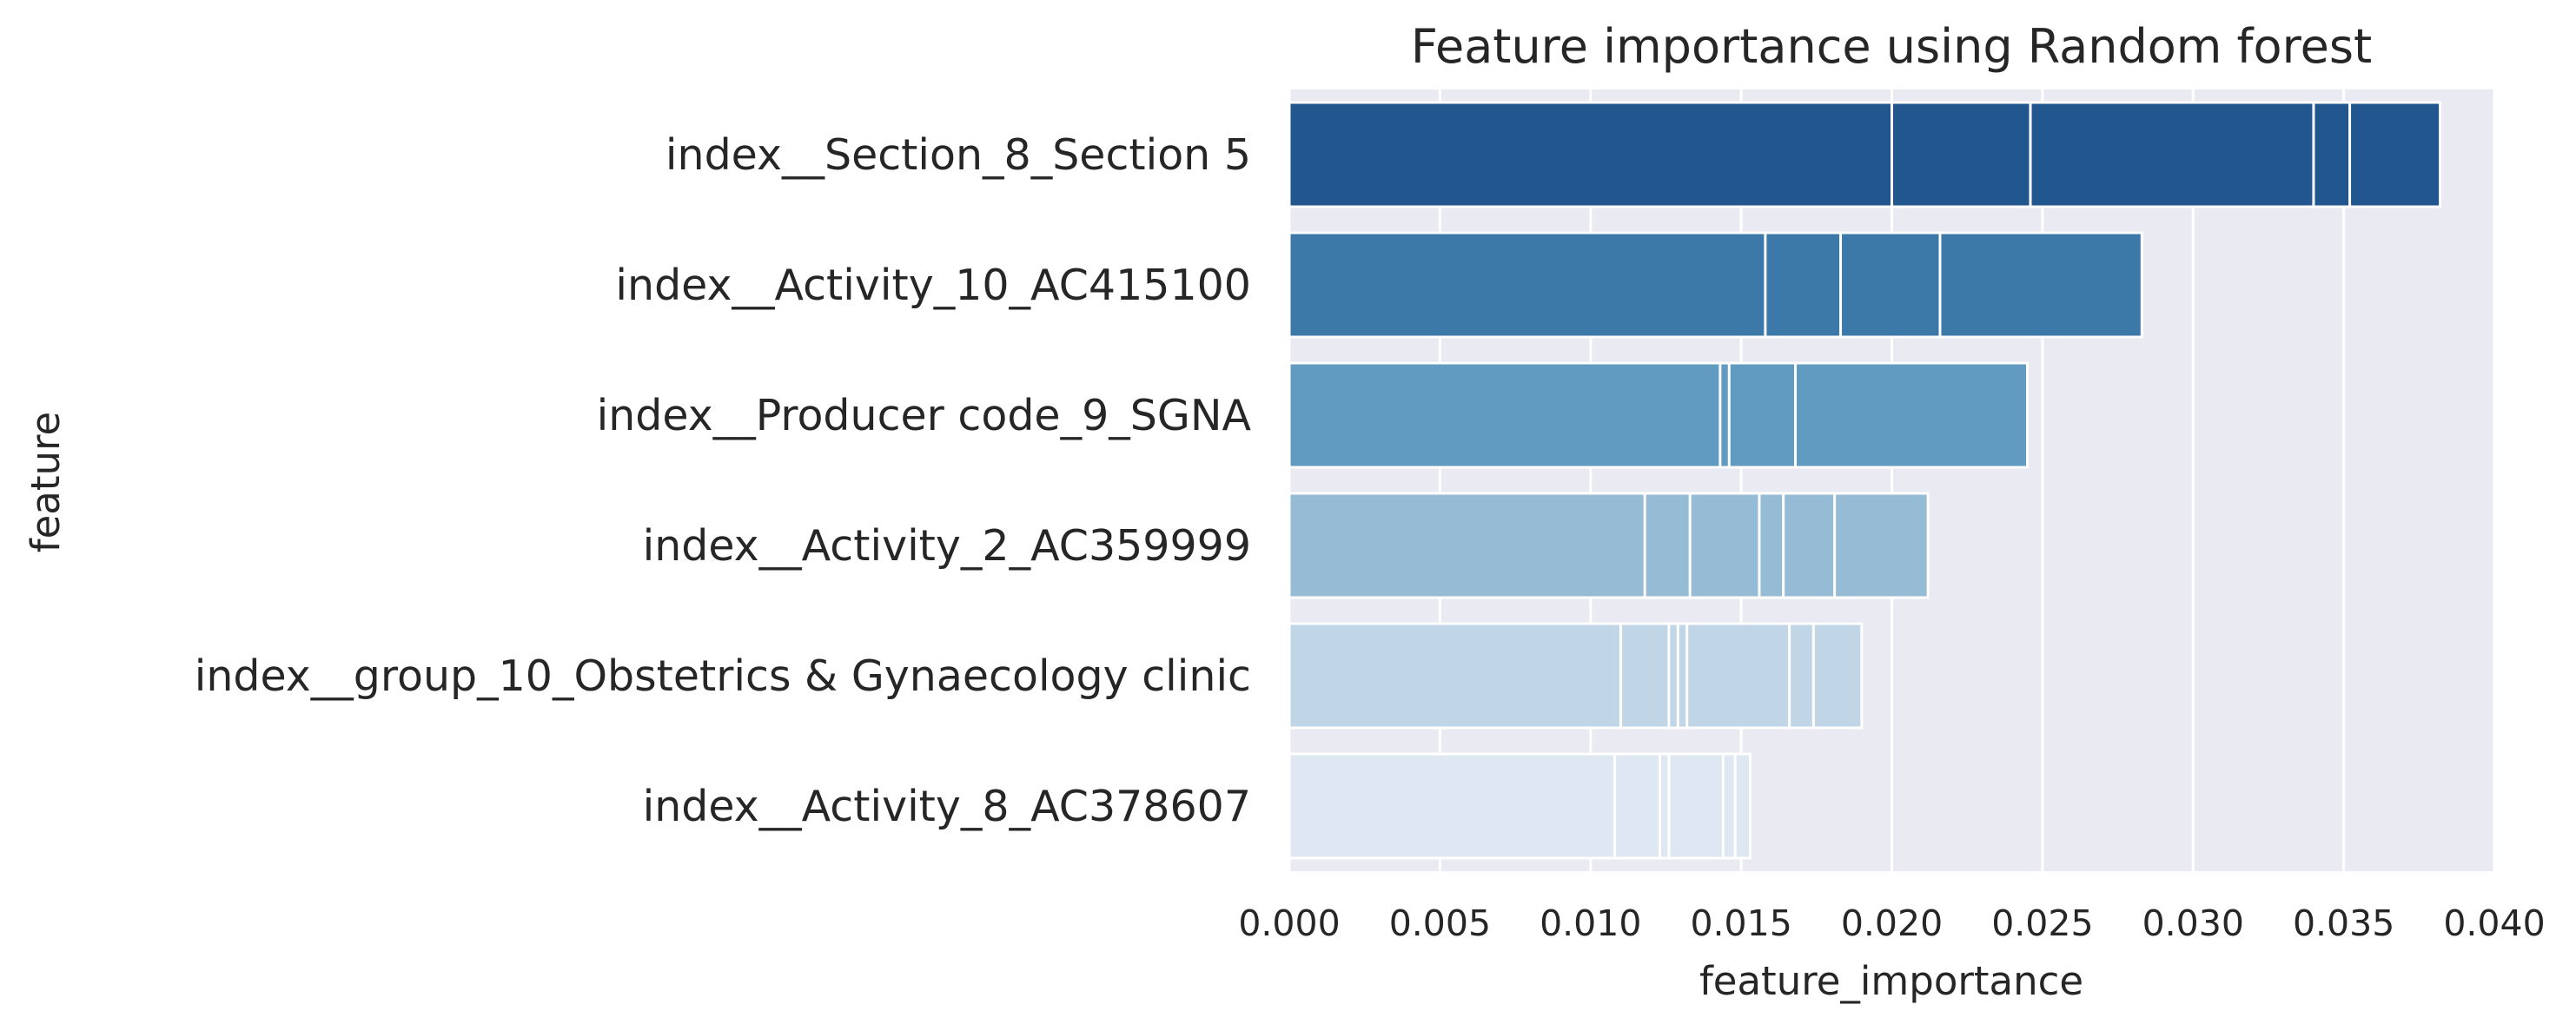 This screenshot has height=1031, width=2576. What do you see at coordinates (933, 285) in the screenshot?
I see `y-tick-label: index__Activity_10_AC415100` at bounding box center [933, 285].